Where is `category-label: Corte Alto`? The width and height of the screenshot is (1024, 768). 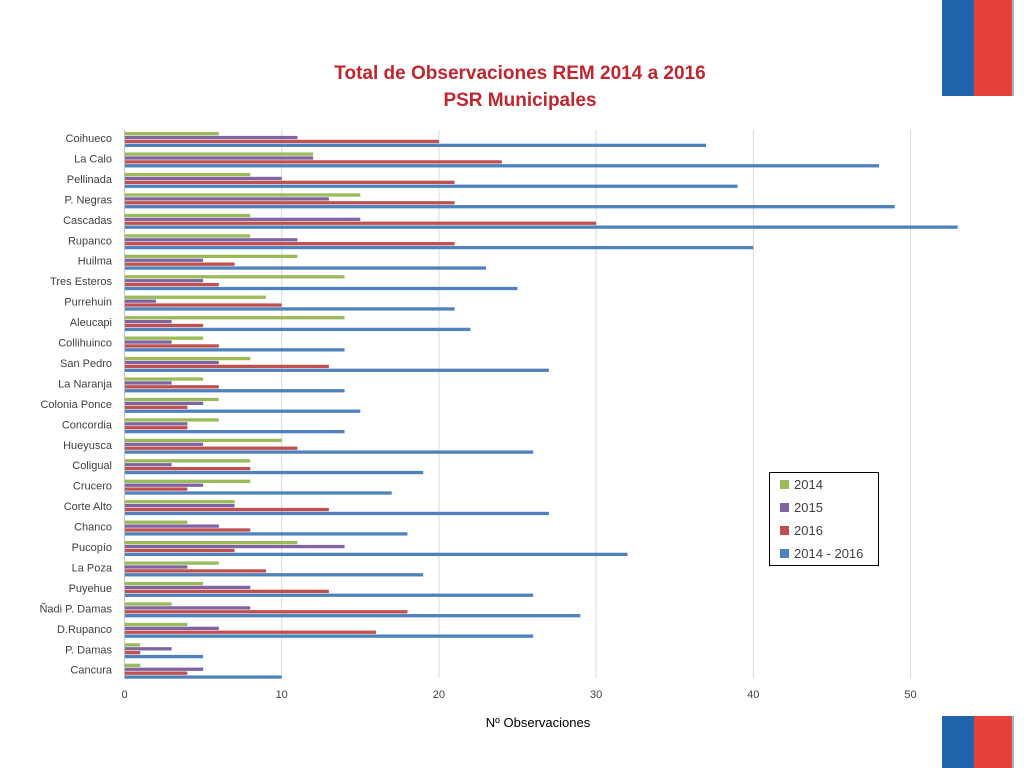
category-label: Corte Alto is located at coordinates (88, 507).